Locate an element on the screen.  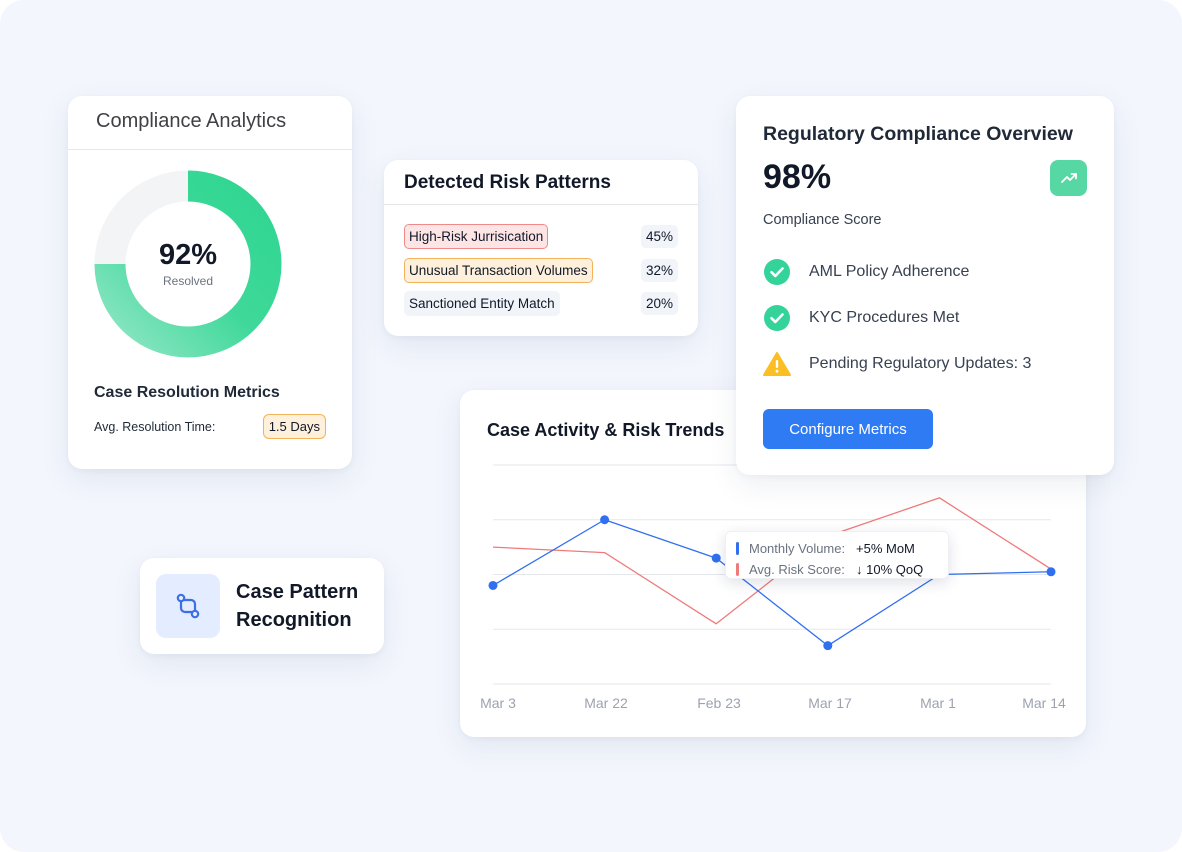
x-axis-label: Mar 22 is located at coordinates (606, 703).